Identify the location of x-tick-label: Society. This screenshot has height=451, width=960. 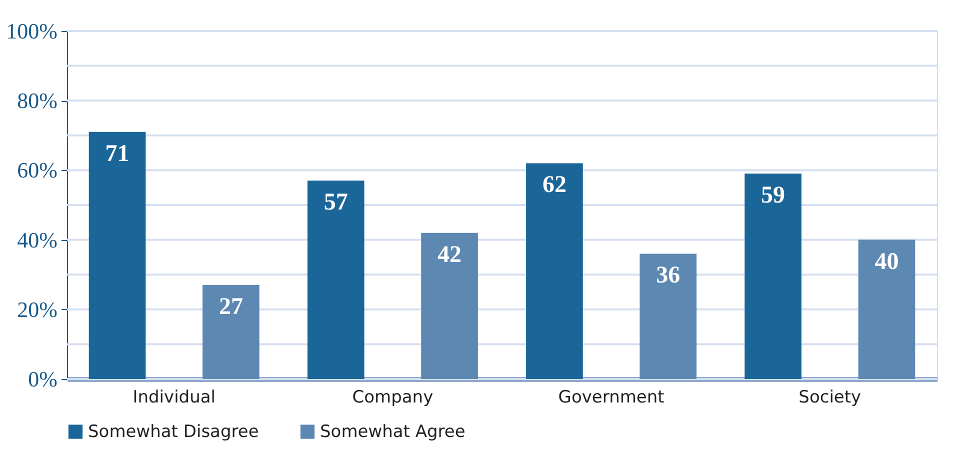
(830, 398).